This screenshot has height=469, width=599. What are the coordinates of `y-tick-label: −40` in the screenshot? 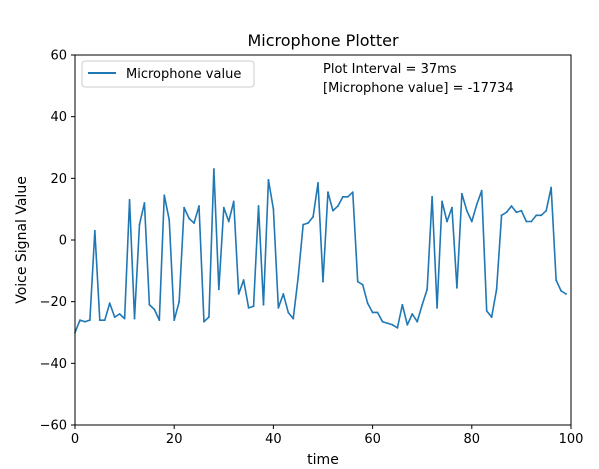 It's located at (53, 364).